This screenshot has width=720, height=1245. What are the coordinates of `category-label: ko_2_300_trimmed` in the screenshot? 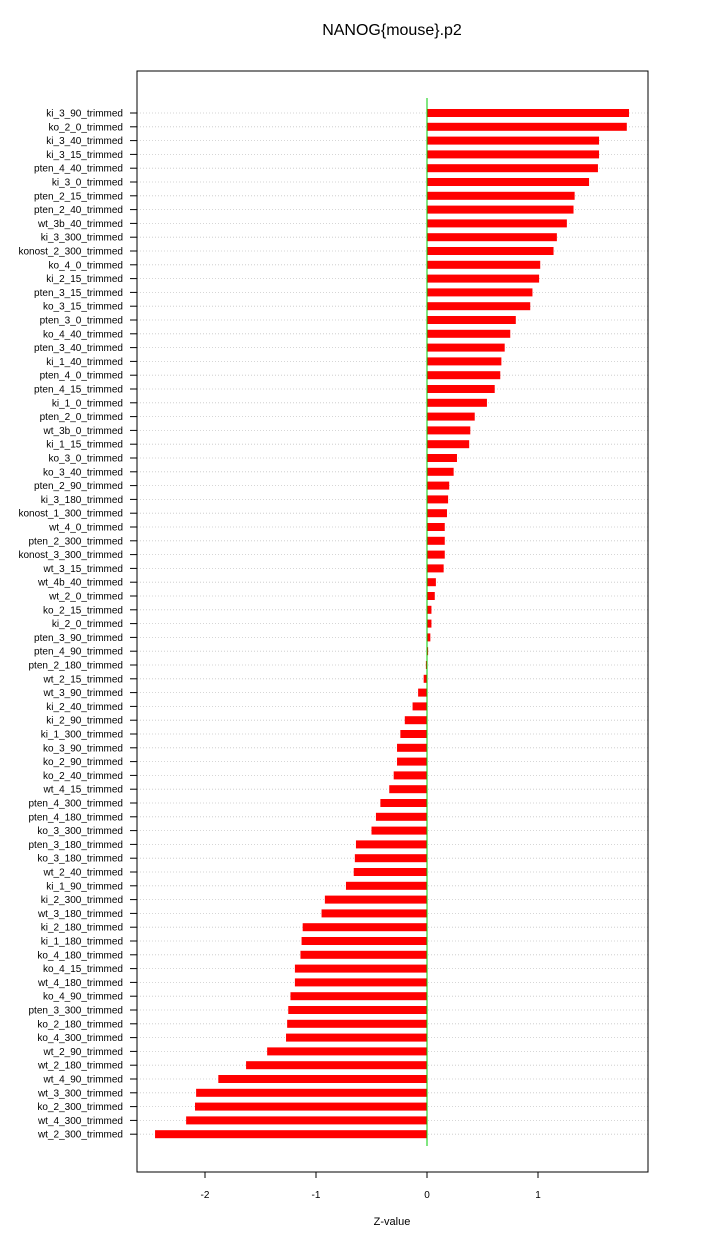 It's located at (80, 1107).